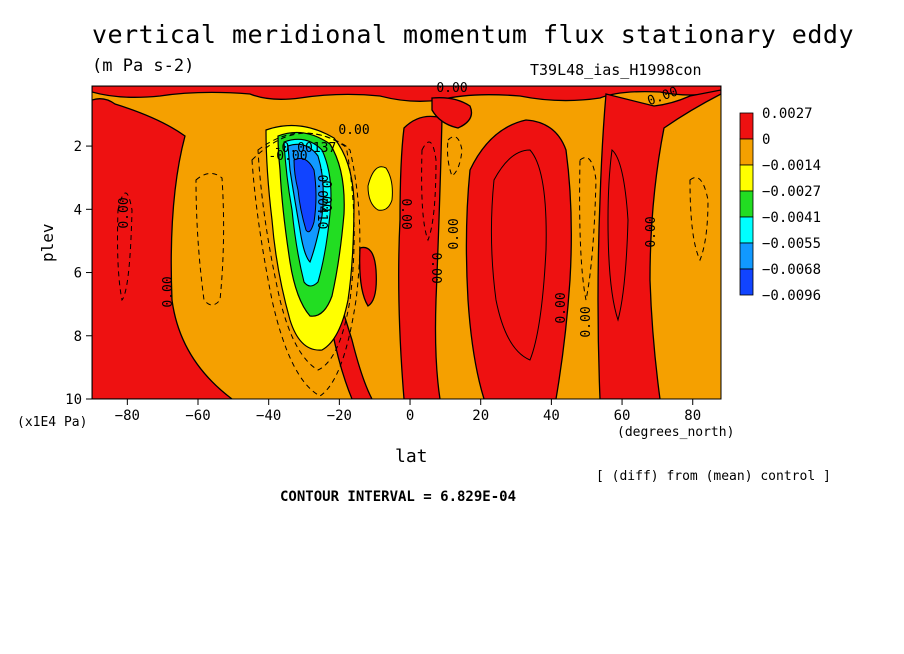 Image resolution: width=904 pixels, height=654 pixels. Describe the element at coordinates (406, 94) in the screenshot. I see `positive-region-top` at that location.